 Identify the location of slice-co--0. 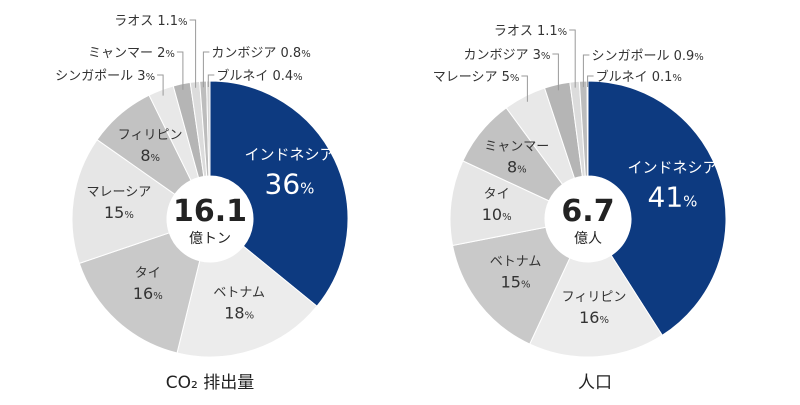
(279, 193).